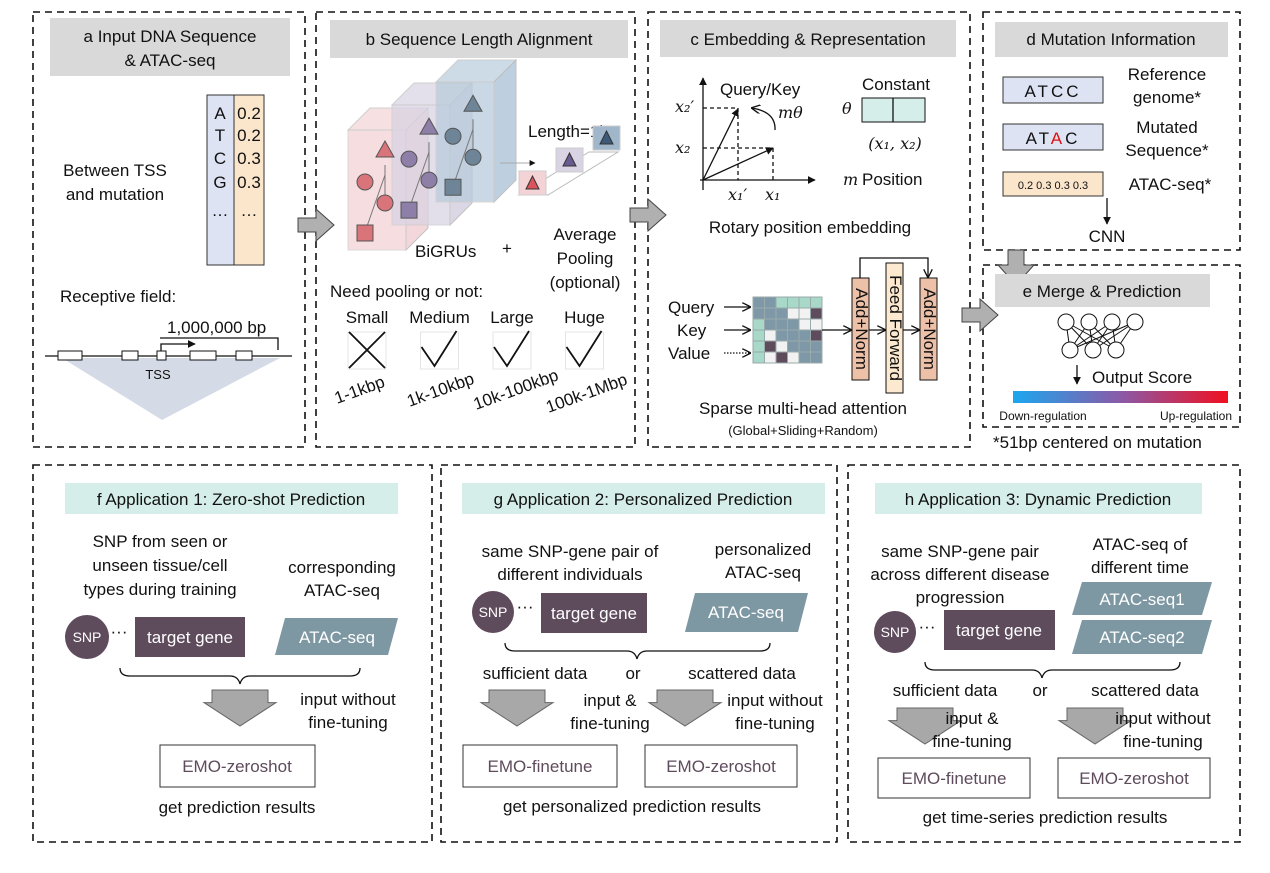 Image resolution: width=1270 pixels, height=873 pixels. I want to click on size-range-label: 1-1kbp, so click(359, 390).